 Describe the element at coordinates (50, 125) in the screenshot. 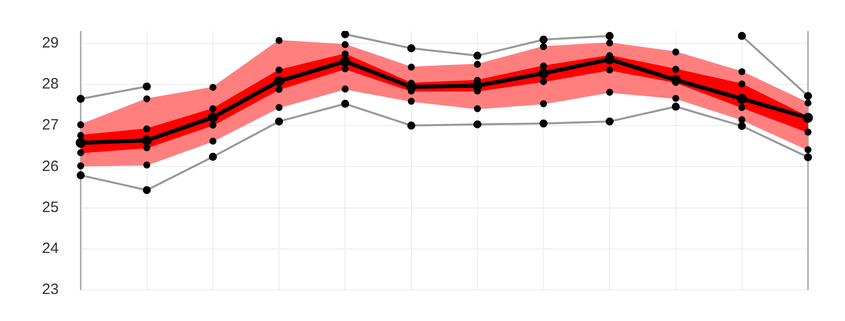

I see `y-tick-label: 27` at that location.